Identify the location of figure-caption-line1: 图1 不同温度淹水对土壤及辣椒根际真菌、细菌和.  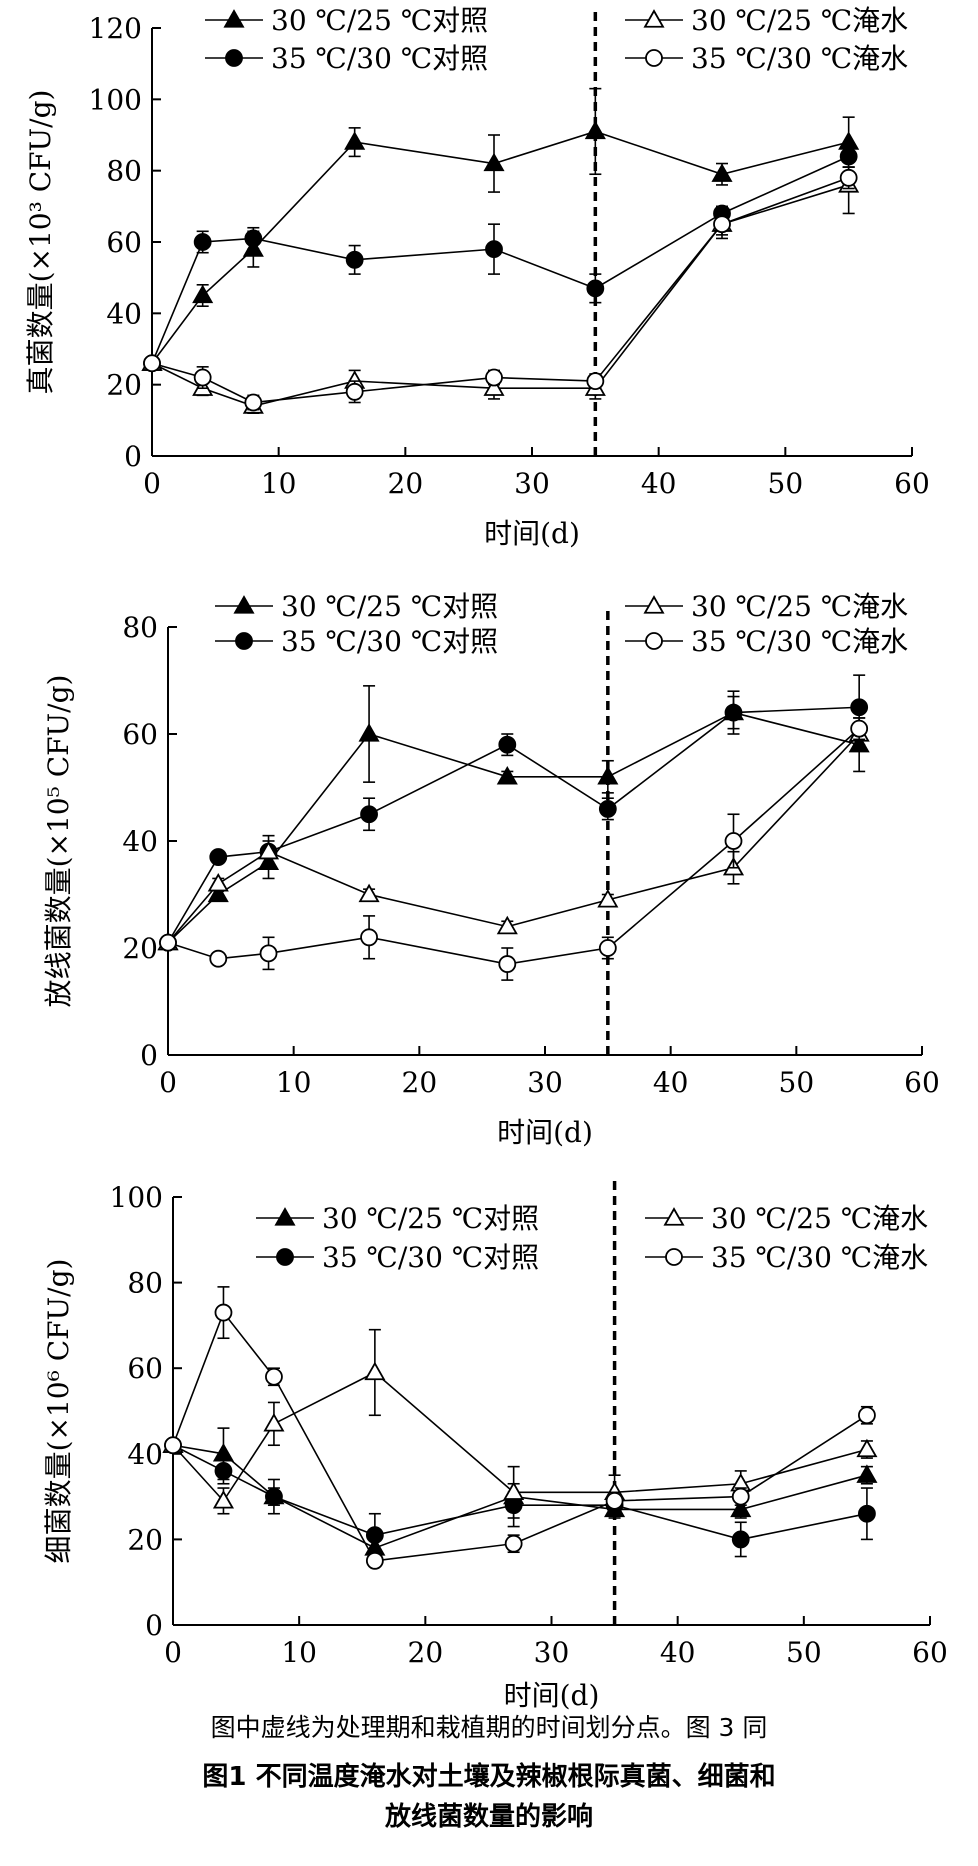
(489, 1777).